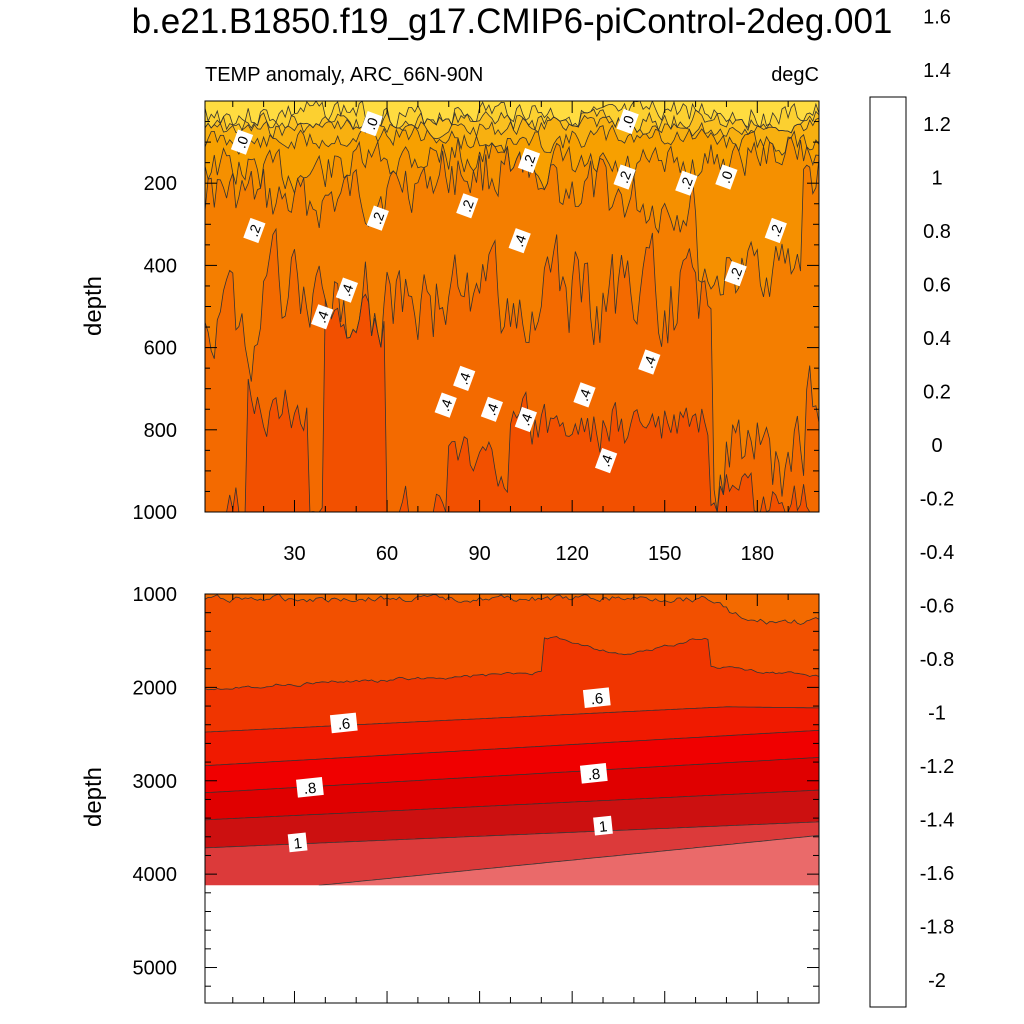 The height and width of the screenshot is (1024, 1024). I want to click on colorbar-label: -2, so click(937, 981).